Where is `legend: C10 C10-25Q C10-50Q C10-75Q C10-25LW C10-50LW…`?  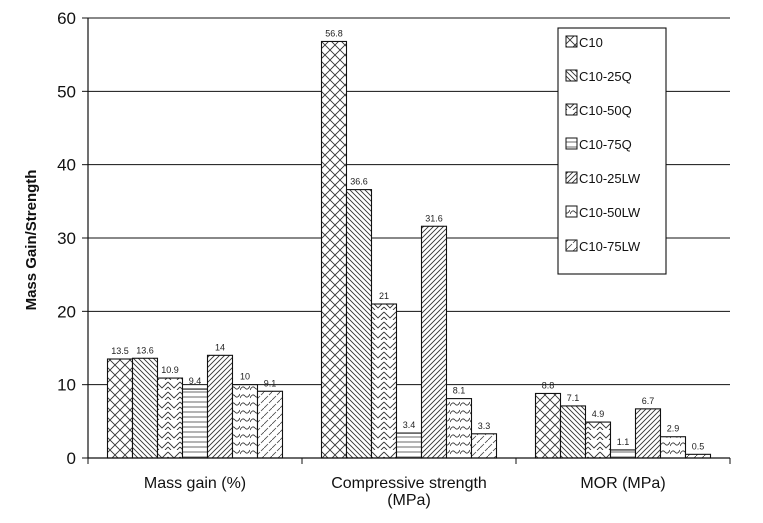
legend: C10 C10-25Q C10-50Q C10-75Q C10-25LW C10-50LW… is located at coordinates (612, 151).